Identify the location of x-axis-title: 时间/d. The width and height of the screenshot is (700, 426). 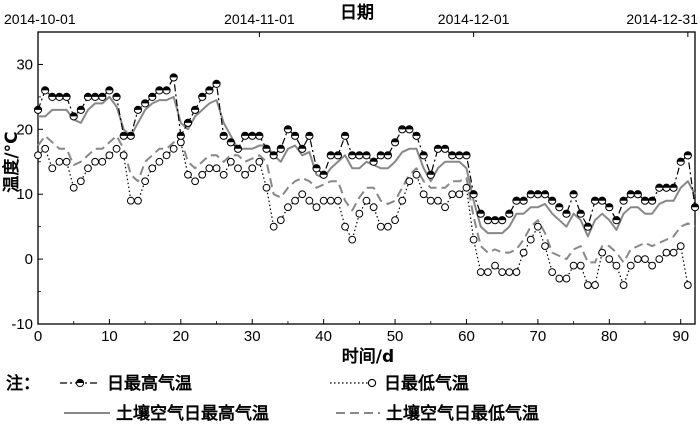
(368, 356).